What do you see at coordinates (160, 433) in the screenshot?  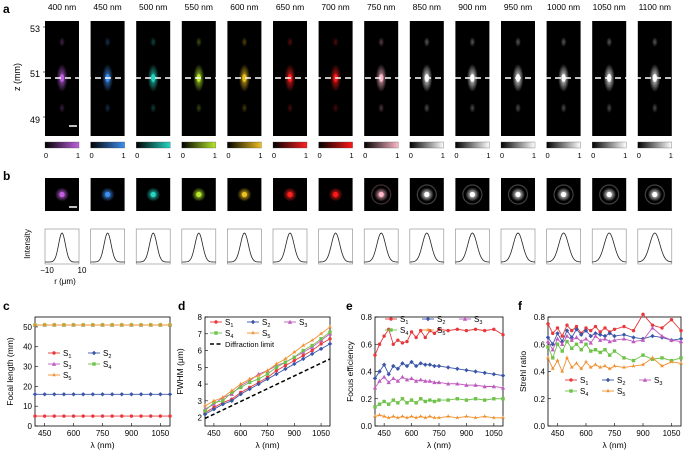 I see `x-tick-label: 1050` at bounding box center [160, 433].